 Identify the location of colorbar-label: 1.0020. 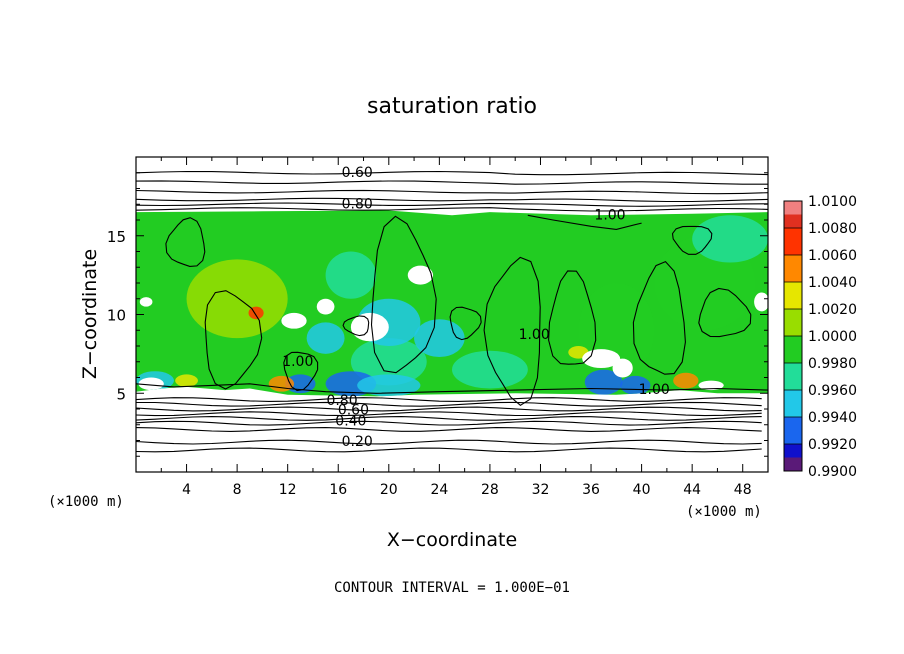
(832, 310).